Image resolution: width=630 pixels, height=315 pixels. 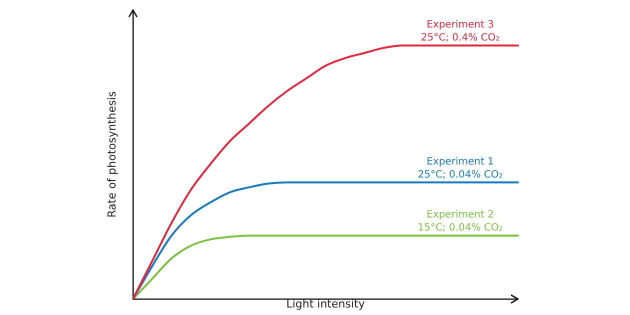 I want to click on series-label: Experiment 1, so click(x=460, y=162).